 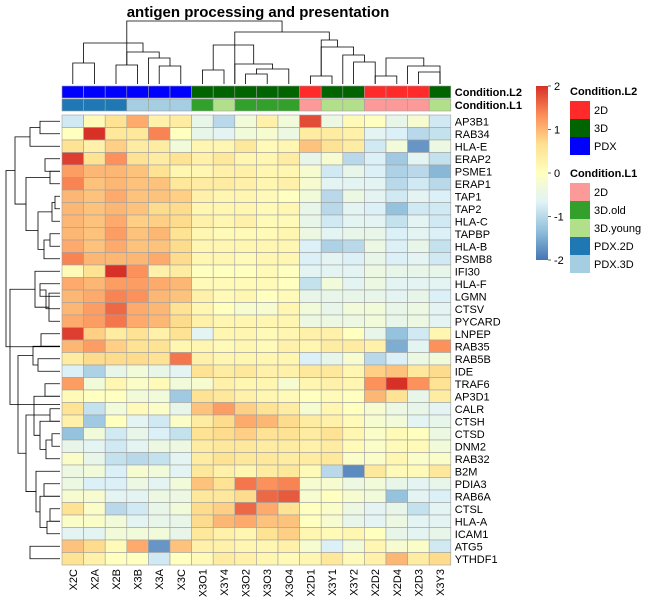 What do you see at coordinates (355, 582) in the screenshot?
I see `column-label: X3Y2` at bounding box center [355, 582].